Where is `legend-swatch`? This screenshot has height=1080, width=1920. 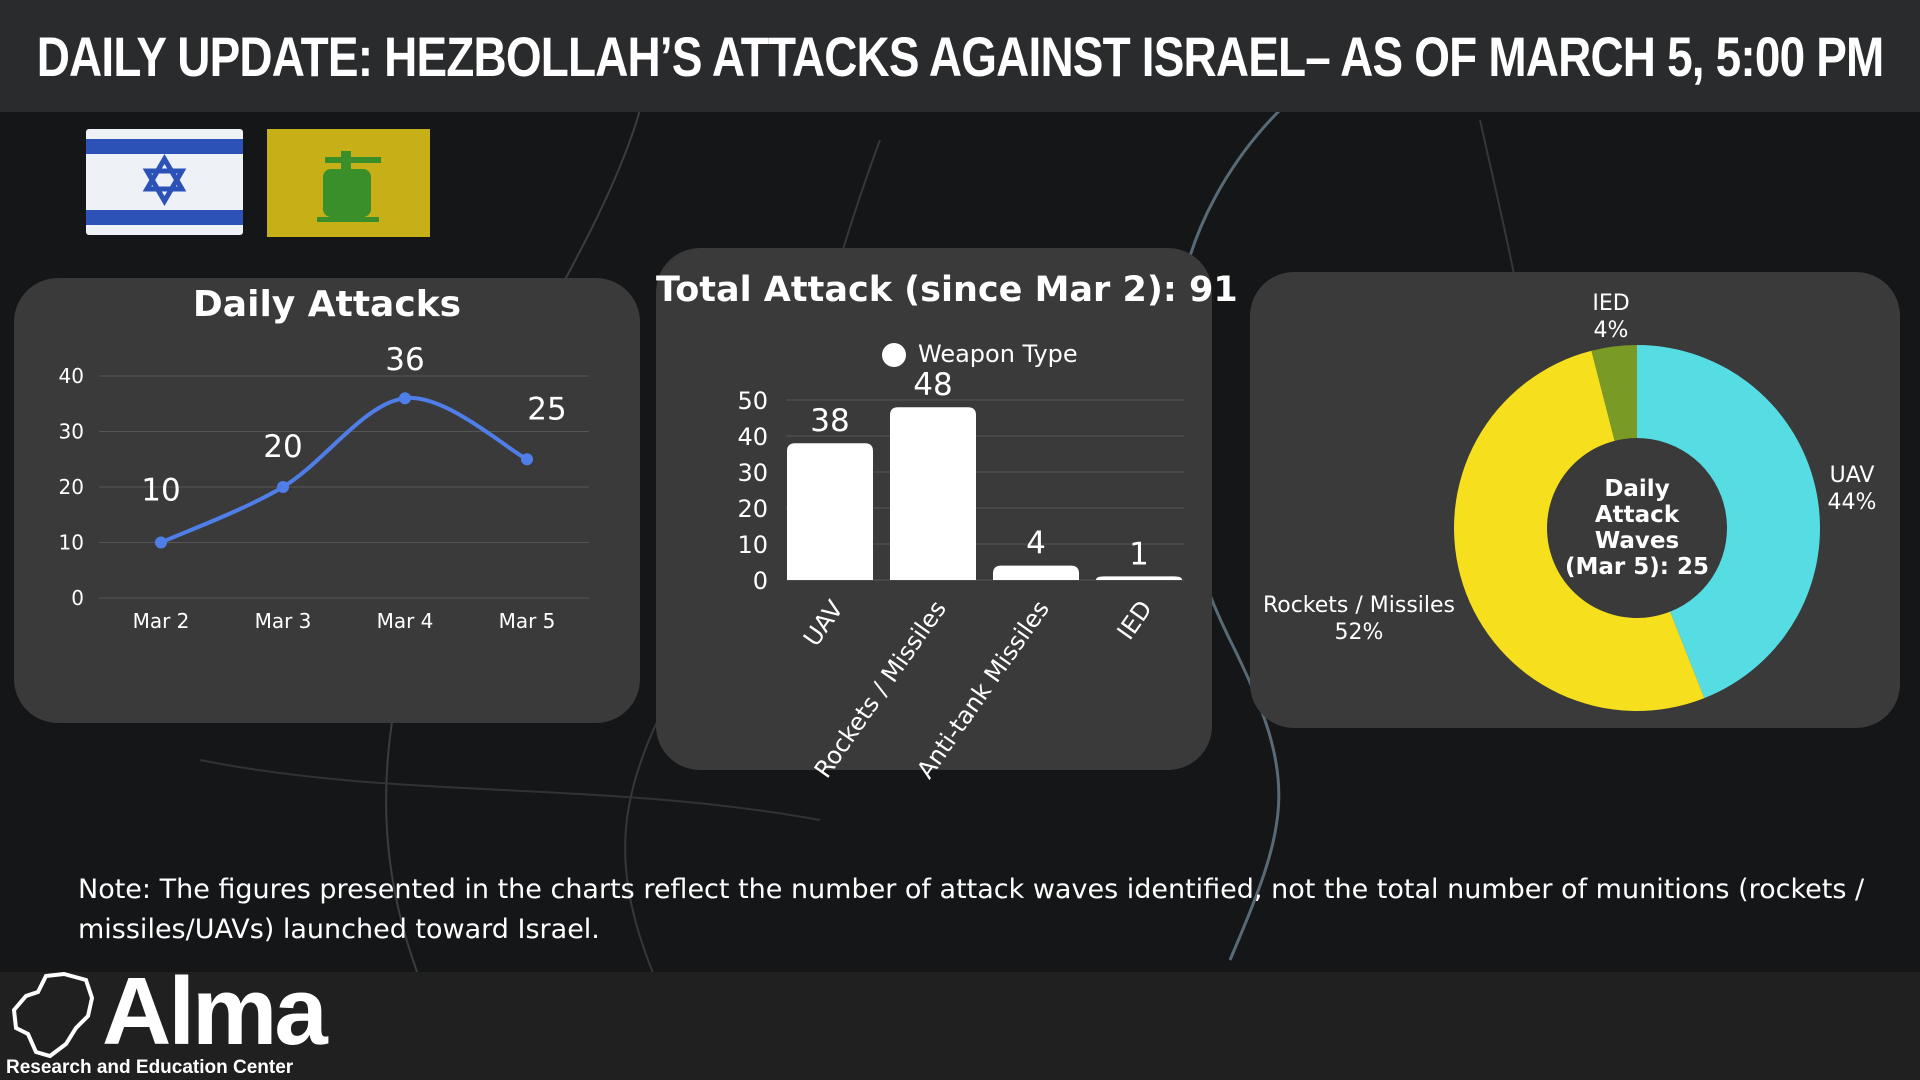 legend-swatch is located at coordinates (894, 355).